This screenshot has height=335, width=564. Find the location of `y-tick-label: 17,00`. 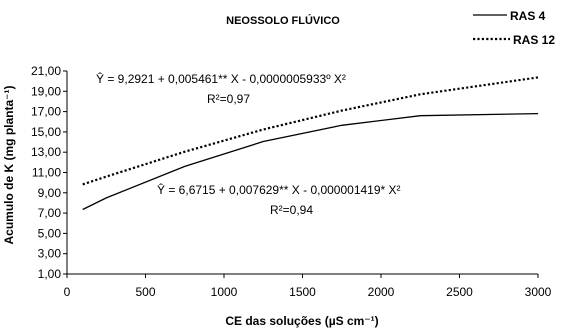

y-tick-label: 17,00 is located at coordinates (46, 112).